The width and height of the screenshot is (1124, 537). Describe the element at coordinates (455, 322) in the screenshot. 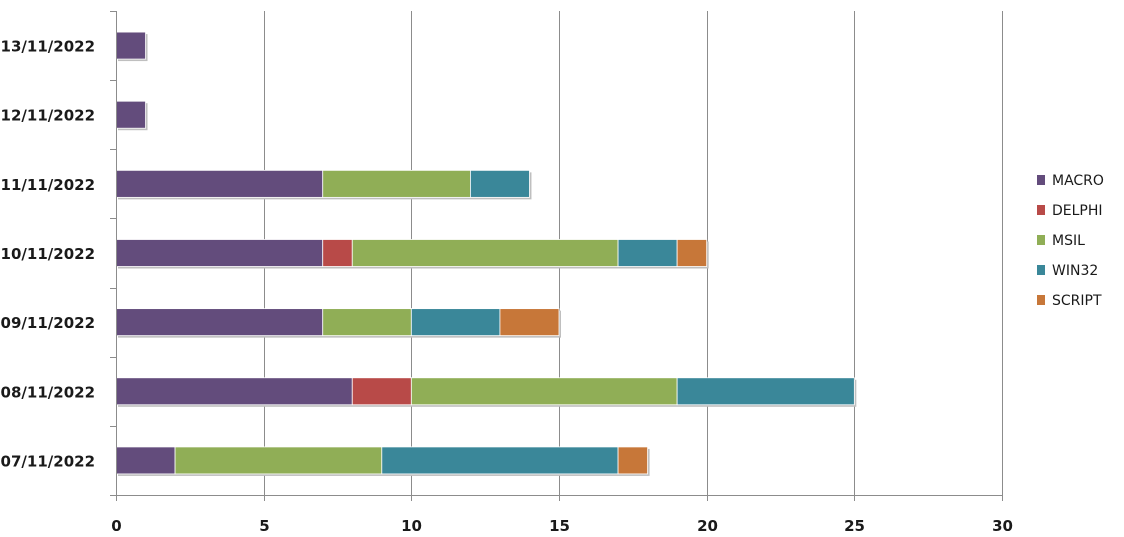

I see `bar-segment-win32-09-11-2022` at that location.